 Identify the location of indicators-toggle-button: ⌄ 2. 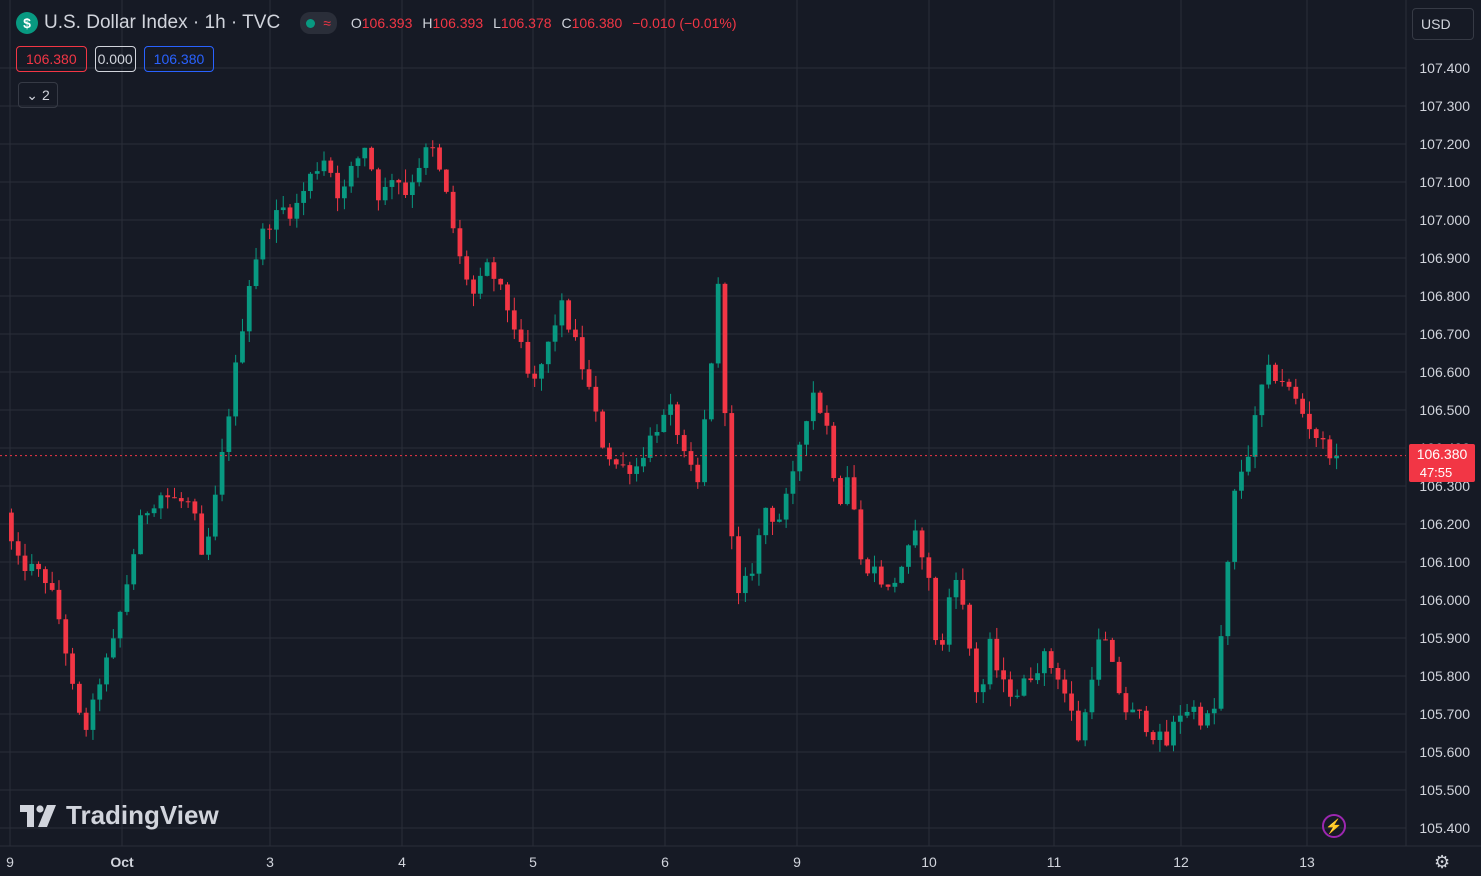
(38, 95).